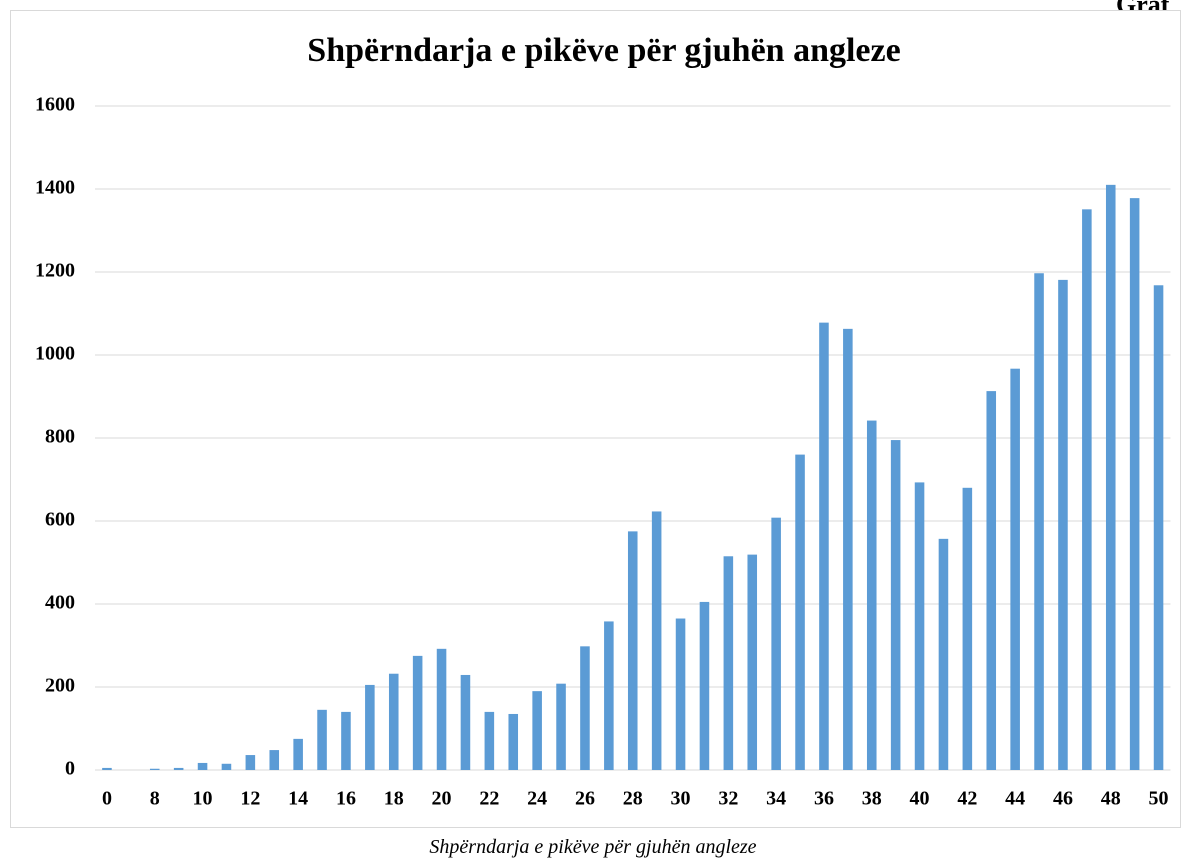 The image size is (1186, 859). I want to click on x-tick-label: 42, so click(967, 799).